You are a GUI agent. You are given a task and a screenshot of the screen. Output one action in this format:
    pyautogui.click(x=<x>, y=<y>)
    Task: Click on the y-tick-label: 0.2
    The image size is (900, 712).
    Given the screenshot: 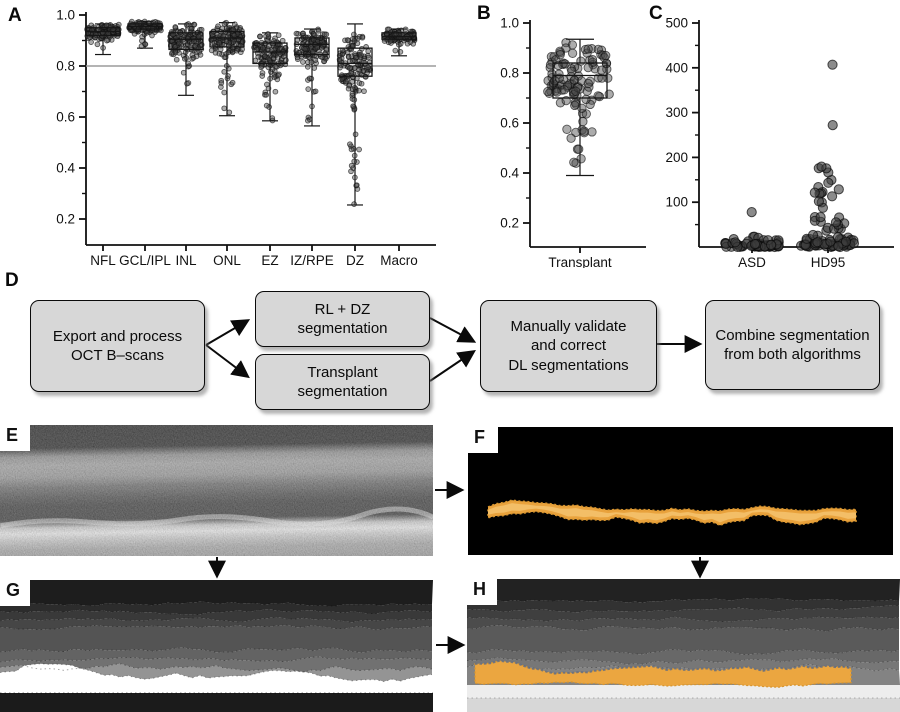 What is the action you would take?
    pyautogui.click(x=509, y=223)
    